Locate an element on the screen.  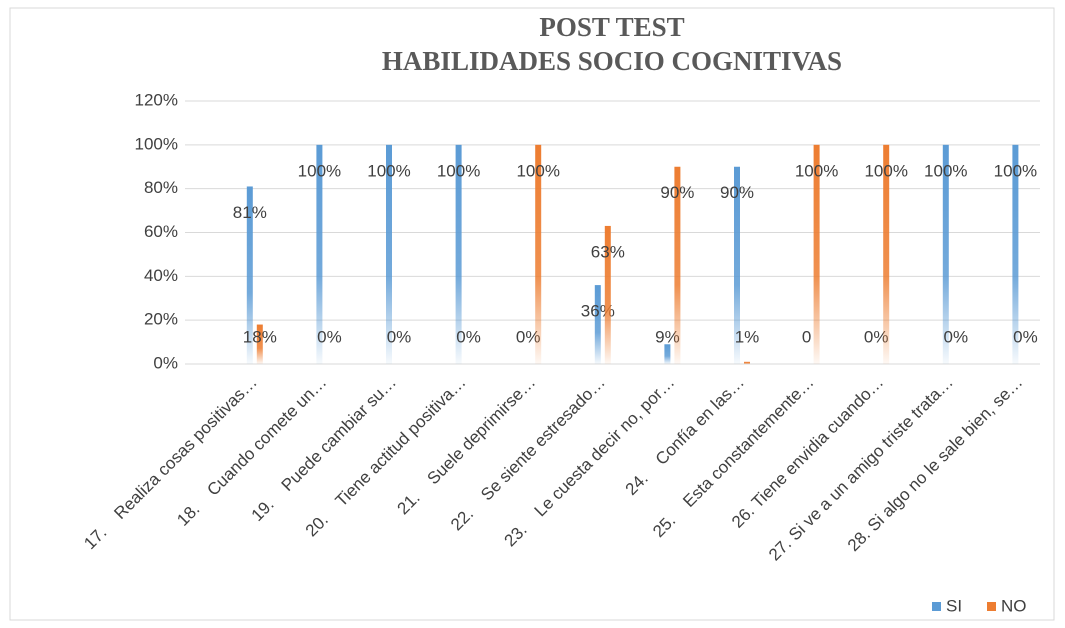
data-label: 1% is located at coordinates (747, 336).